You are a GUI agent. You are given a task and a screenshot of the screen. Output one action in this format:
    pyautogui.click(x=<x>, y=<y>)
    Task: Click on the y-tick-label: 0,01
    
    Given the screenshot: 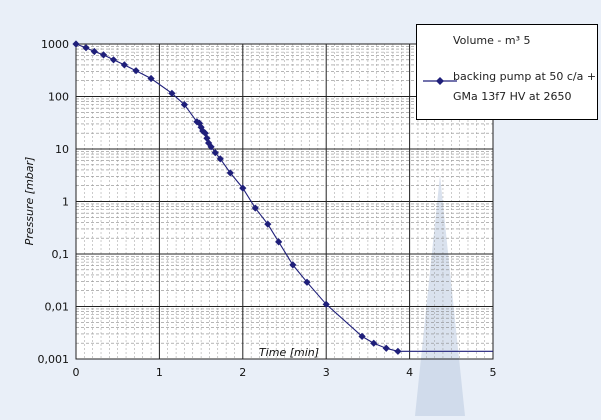 What is the action you would take?
    pyautogui.click(x=57, y=307)
    